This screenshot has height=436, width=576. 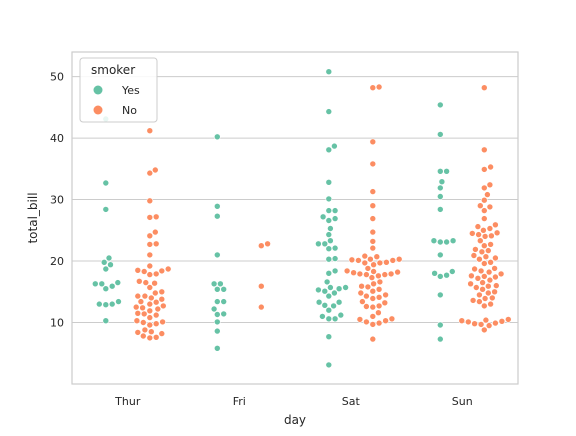 What do you see at coordinates (462, 401) in the screenshot?
I see `x-tick-label-sun: Sun` at bounding box center [462, 401].